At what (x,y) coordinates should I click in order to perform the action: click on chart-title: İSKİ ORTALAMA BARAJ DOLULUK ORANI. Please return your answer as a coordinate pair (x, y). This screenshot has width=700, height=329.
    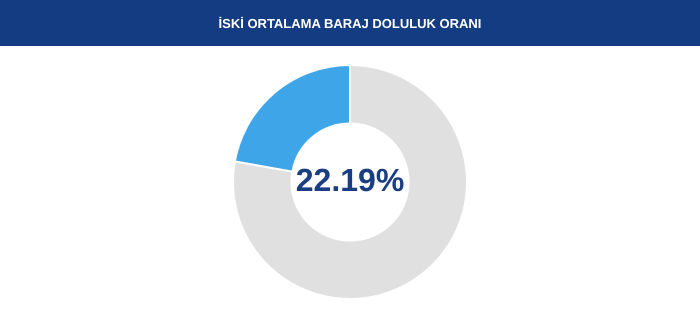
    Looking at the image, I should click on (350, 23).